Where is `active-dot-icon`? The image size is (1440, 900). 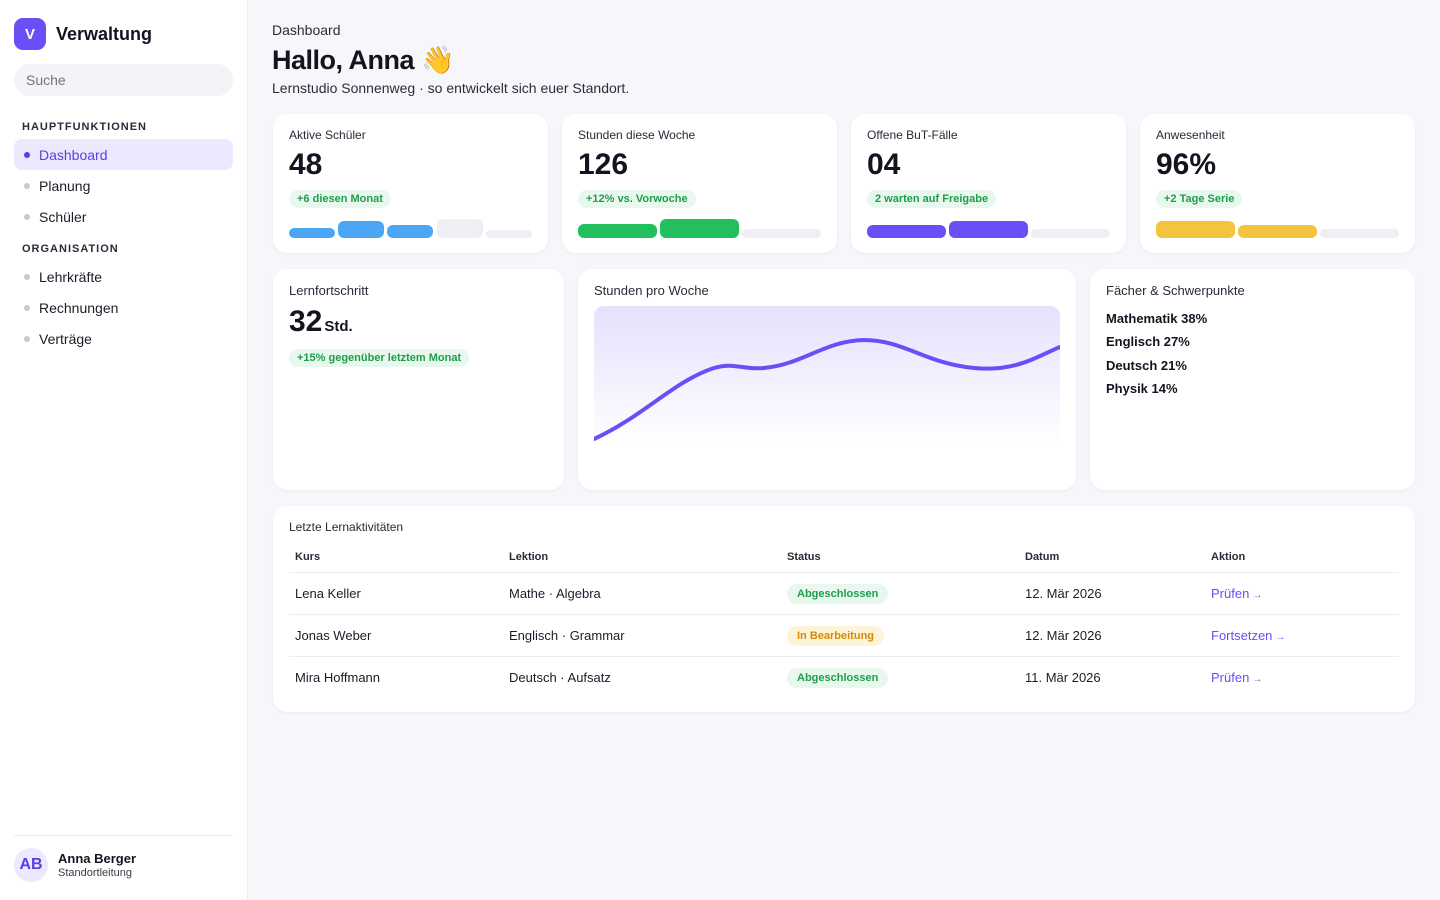
active-dot-icon is located at coordinates (27, 154).